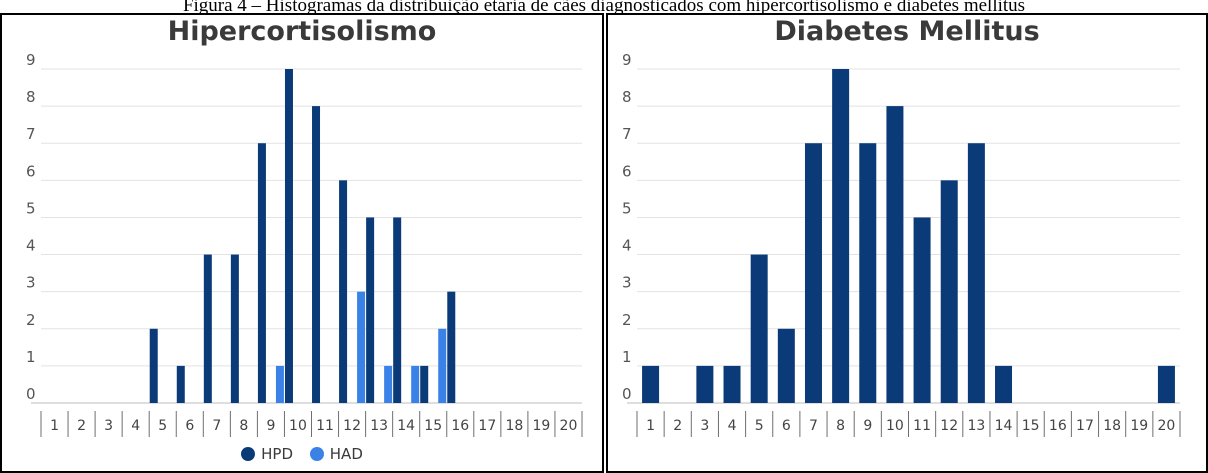  I want to click on chart-title: Hipercortisolismo, so click(302, 31).